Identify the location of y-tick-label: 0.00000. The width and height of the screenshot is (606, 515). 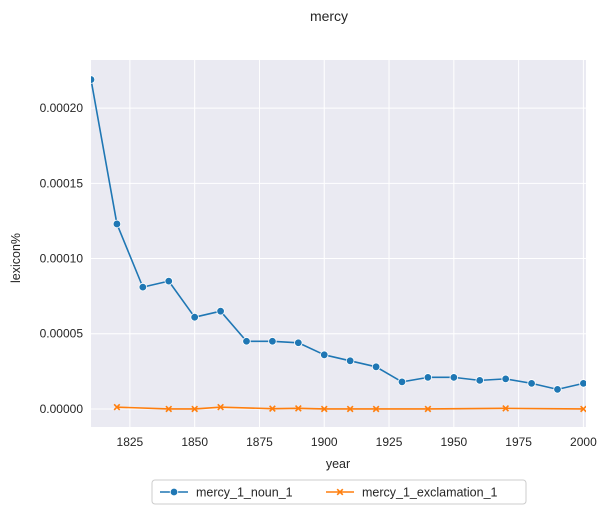
(62, 409).